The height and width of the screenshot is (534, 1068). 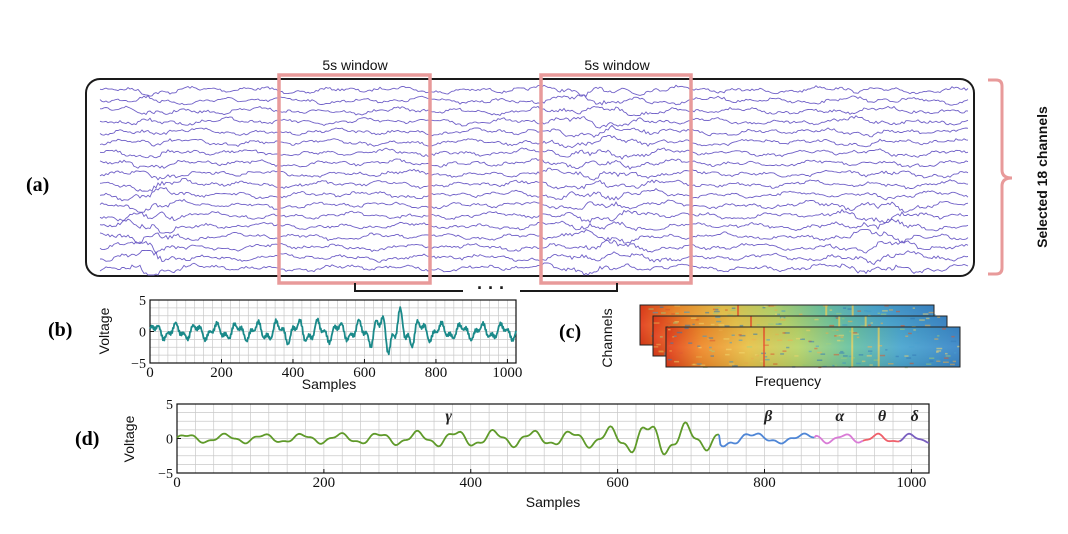 I want to click on band-label: θ, so click(x=882, y=416).